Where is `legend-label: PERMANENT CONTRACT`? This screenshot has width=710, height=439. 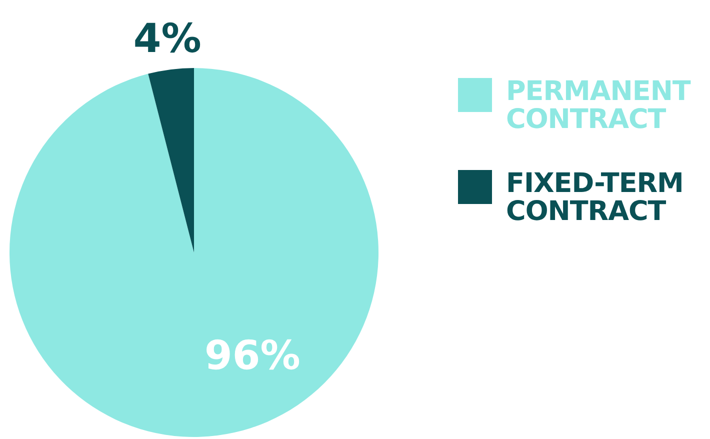
legend-label: PERMANENT CONTRACT is located at coordinates (599, 105).